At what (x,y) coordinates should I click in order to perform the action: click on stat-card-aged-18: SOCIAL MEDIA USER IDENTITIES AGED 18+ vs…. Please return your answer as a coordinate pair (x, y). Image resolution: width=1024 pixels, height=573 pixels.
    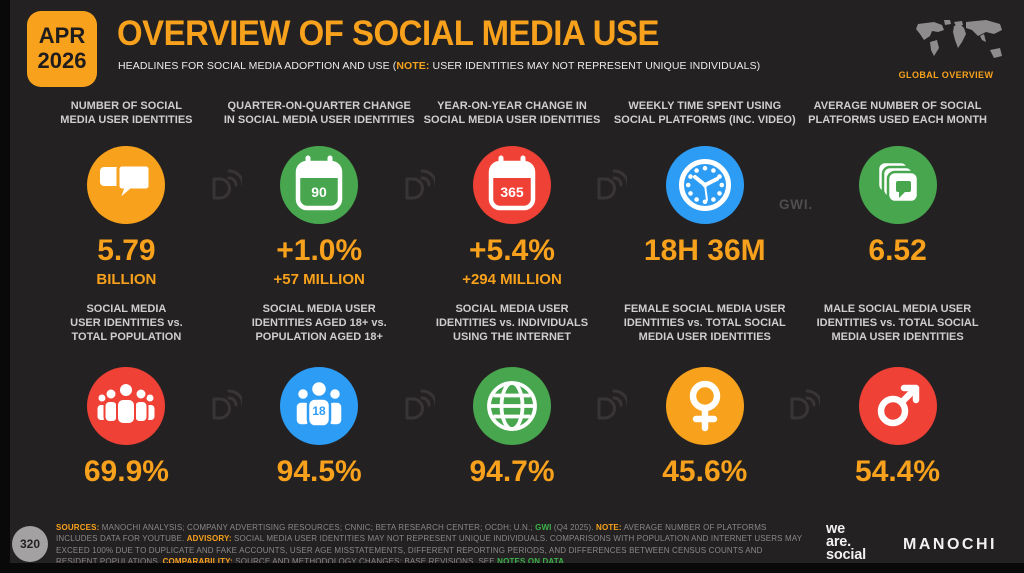
    Looking at the image, I should click on (319, 395).